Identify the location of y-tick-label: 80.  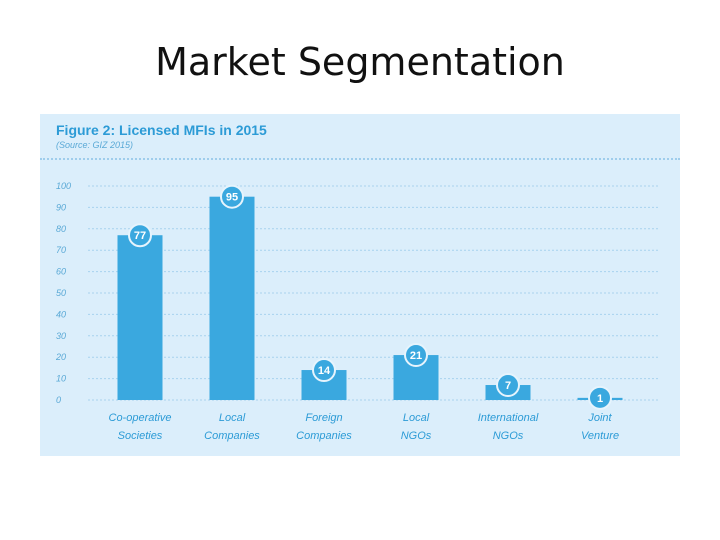
(61, 229).